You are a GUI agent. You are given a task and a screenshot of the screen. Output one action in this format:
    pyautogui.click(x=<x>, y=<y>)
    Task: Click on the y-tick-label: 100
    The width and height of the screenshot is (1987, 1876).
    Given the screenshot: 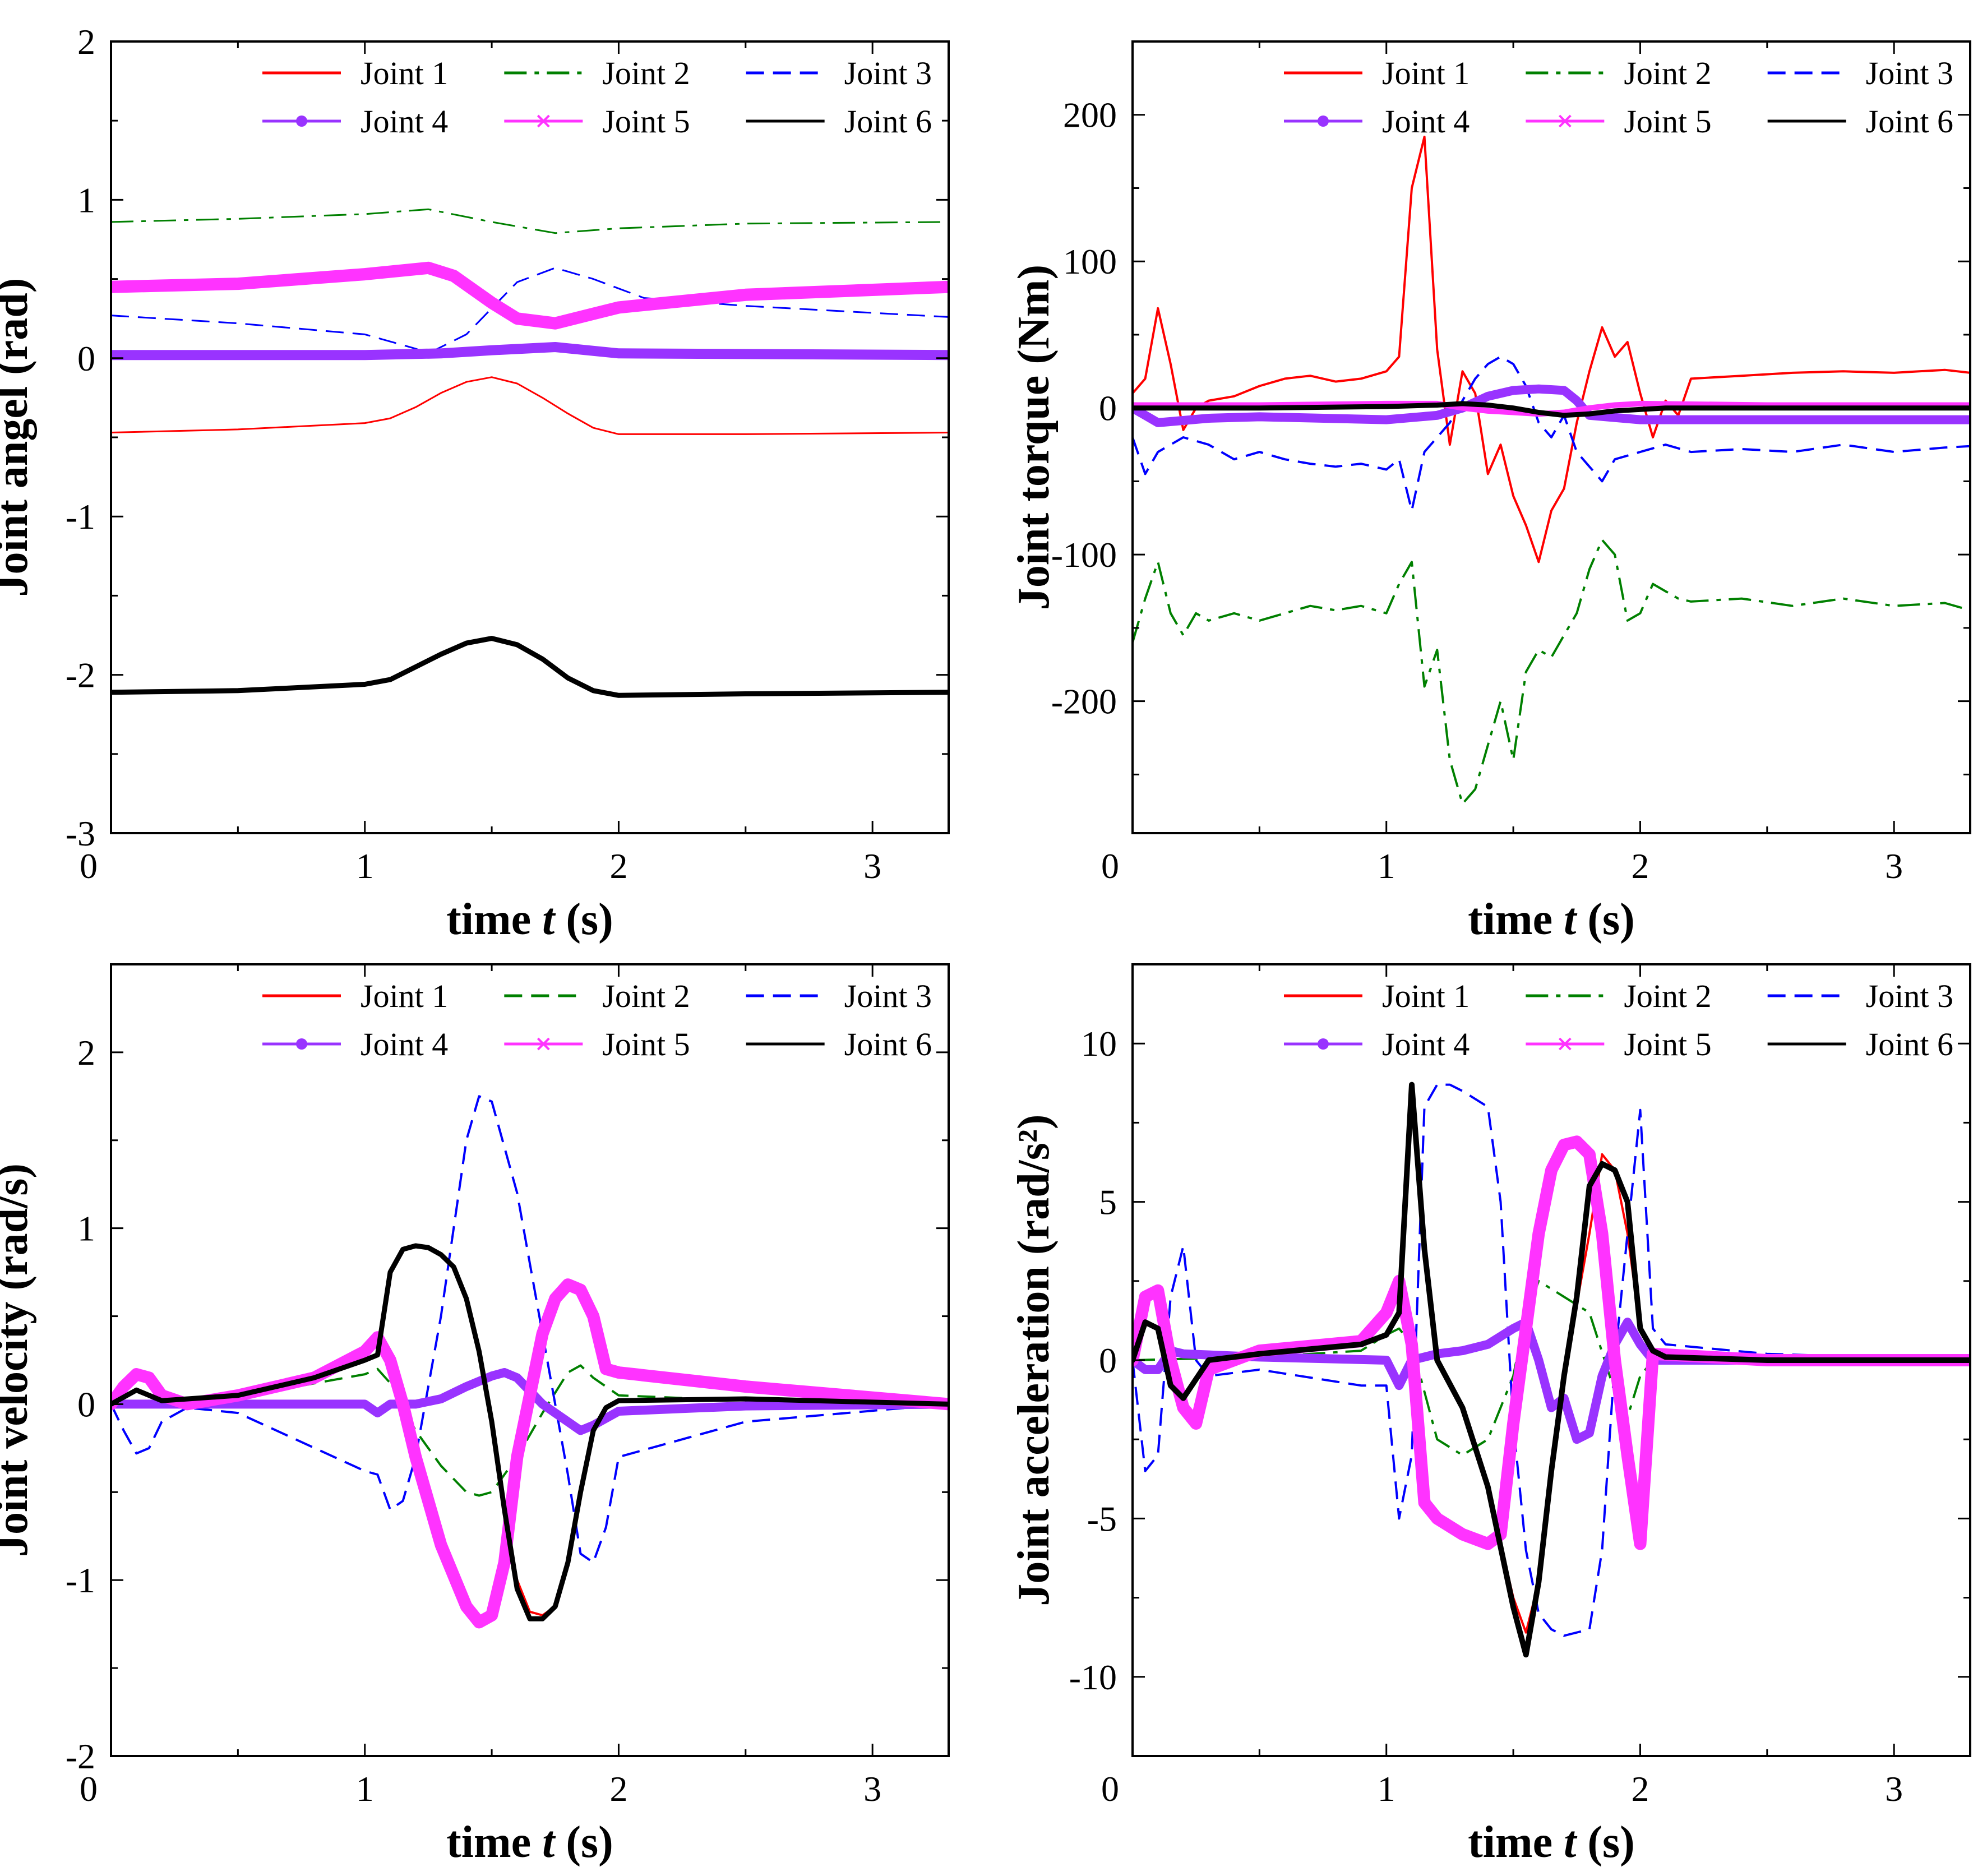 What is the action you would take?
    pyautogui.click(x=1090, y=261)
    